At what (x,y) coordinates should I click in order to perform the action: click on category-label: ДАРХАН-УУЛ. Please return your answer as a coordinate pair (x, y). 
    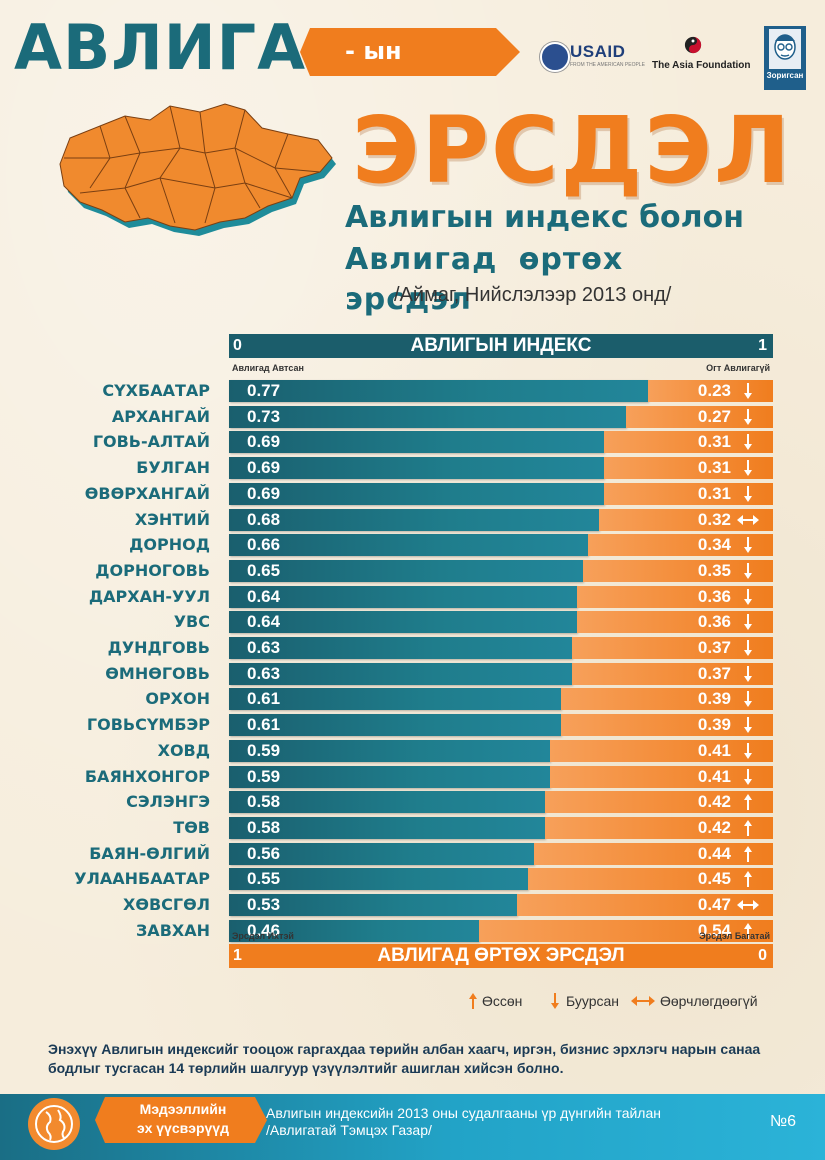
    Looking at the image, I should click on (149, 596).